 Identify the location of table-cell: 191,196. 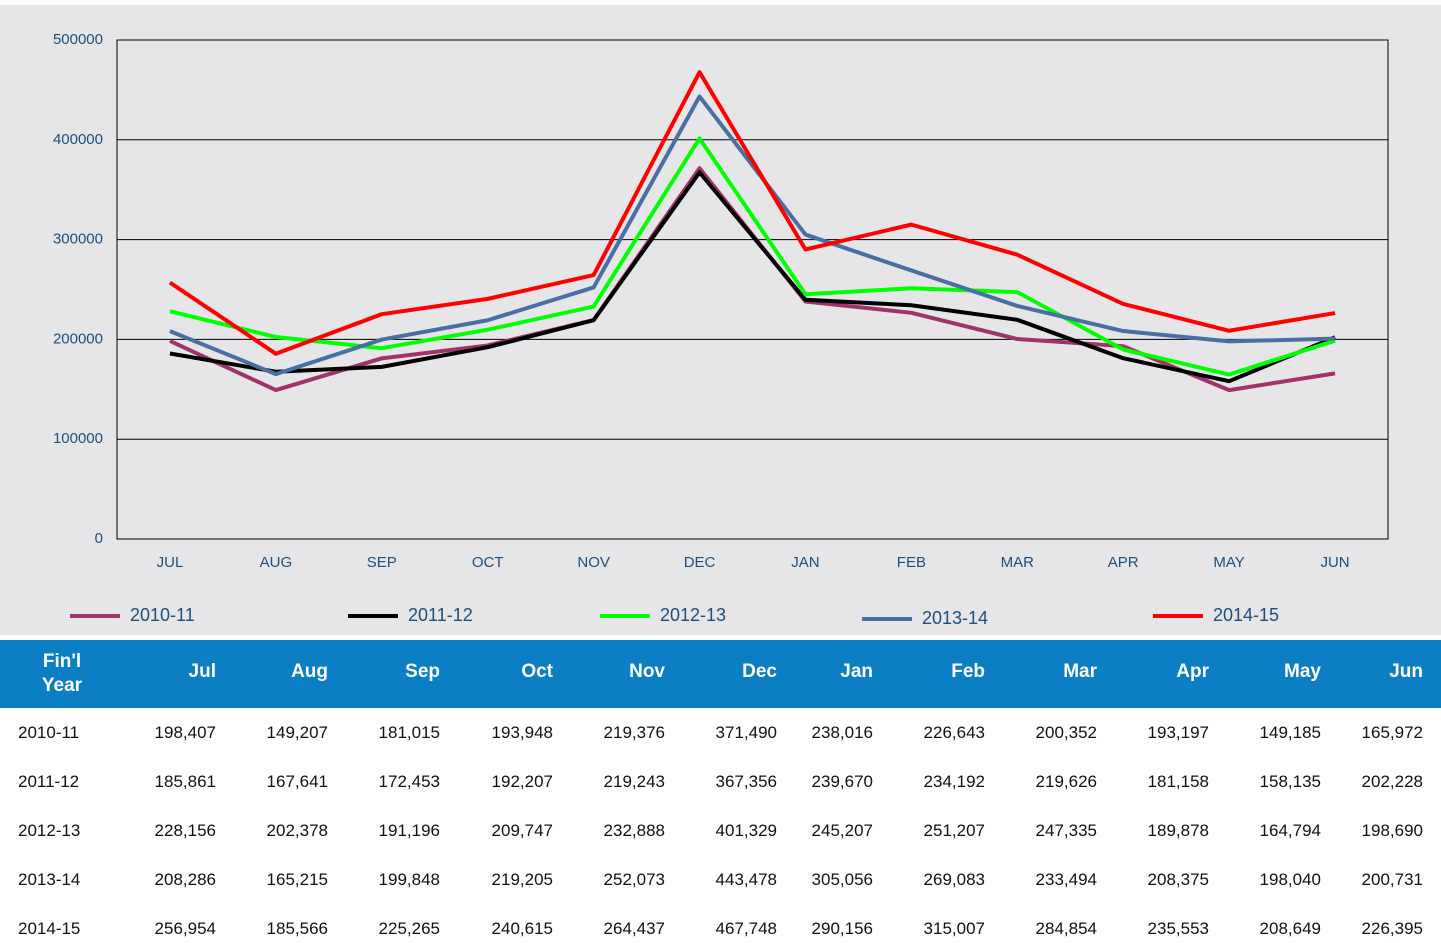
(409, 830).